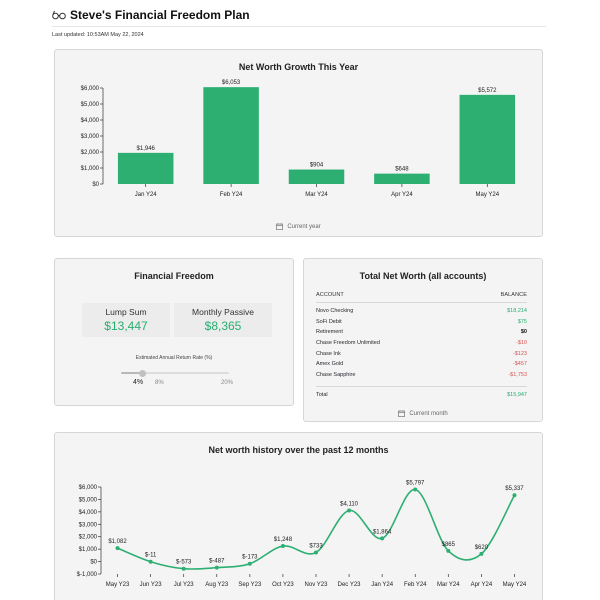 This screenshot has height=600, width=600. Describe the element at coordinates (513, 295) in the screenshot. I see `col-balance: BALANCE` at that location.